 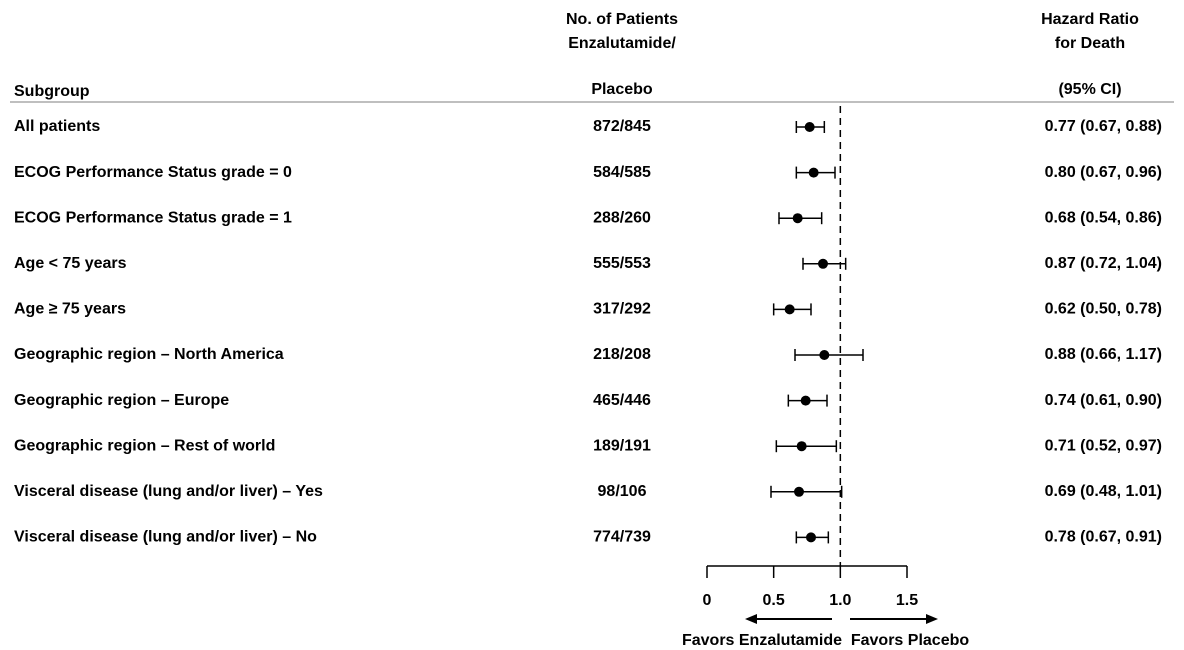 I want to click on patients-label: 288/260, so click(x=622, y=217).